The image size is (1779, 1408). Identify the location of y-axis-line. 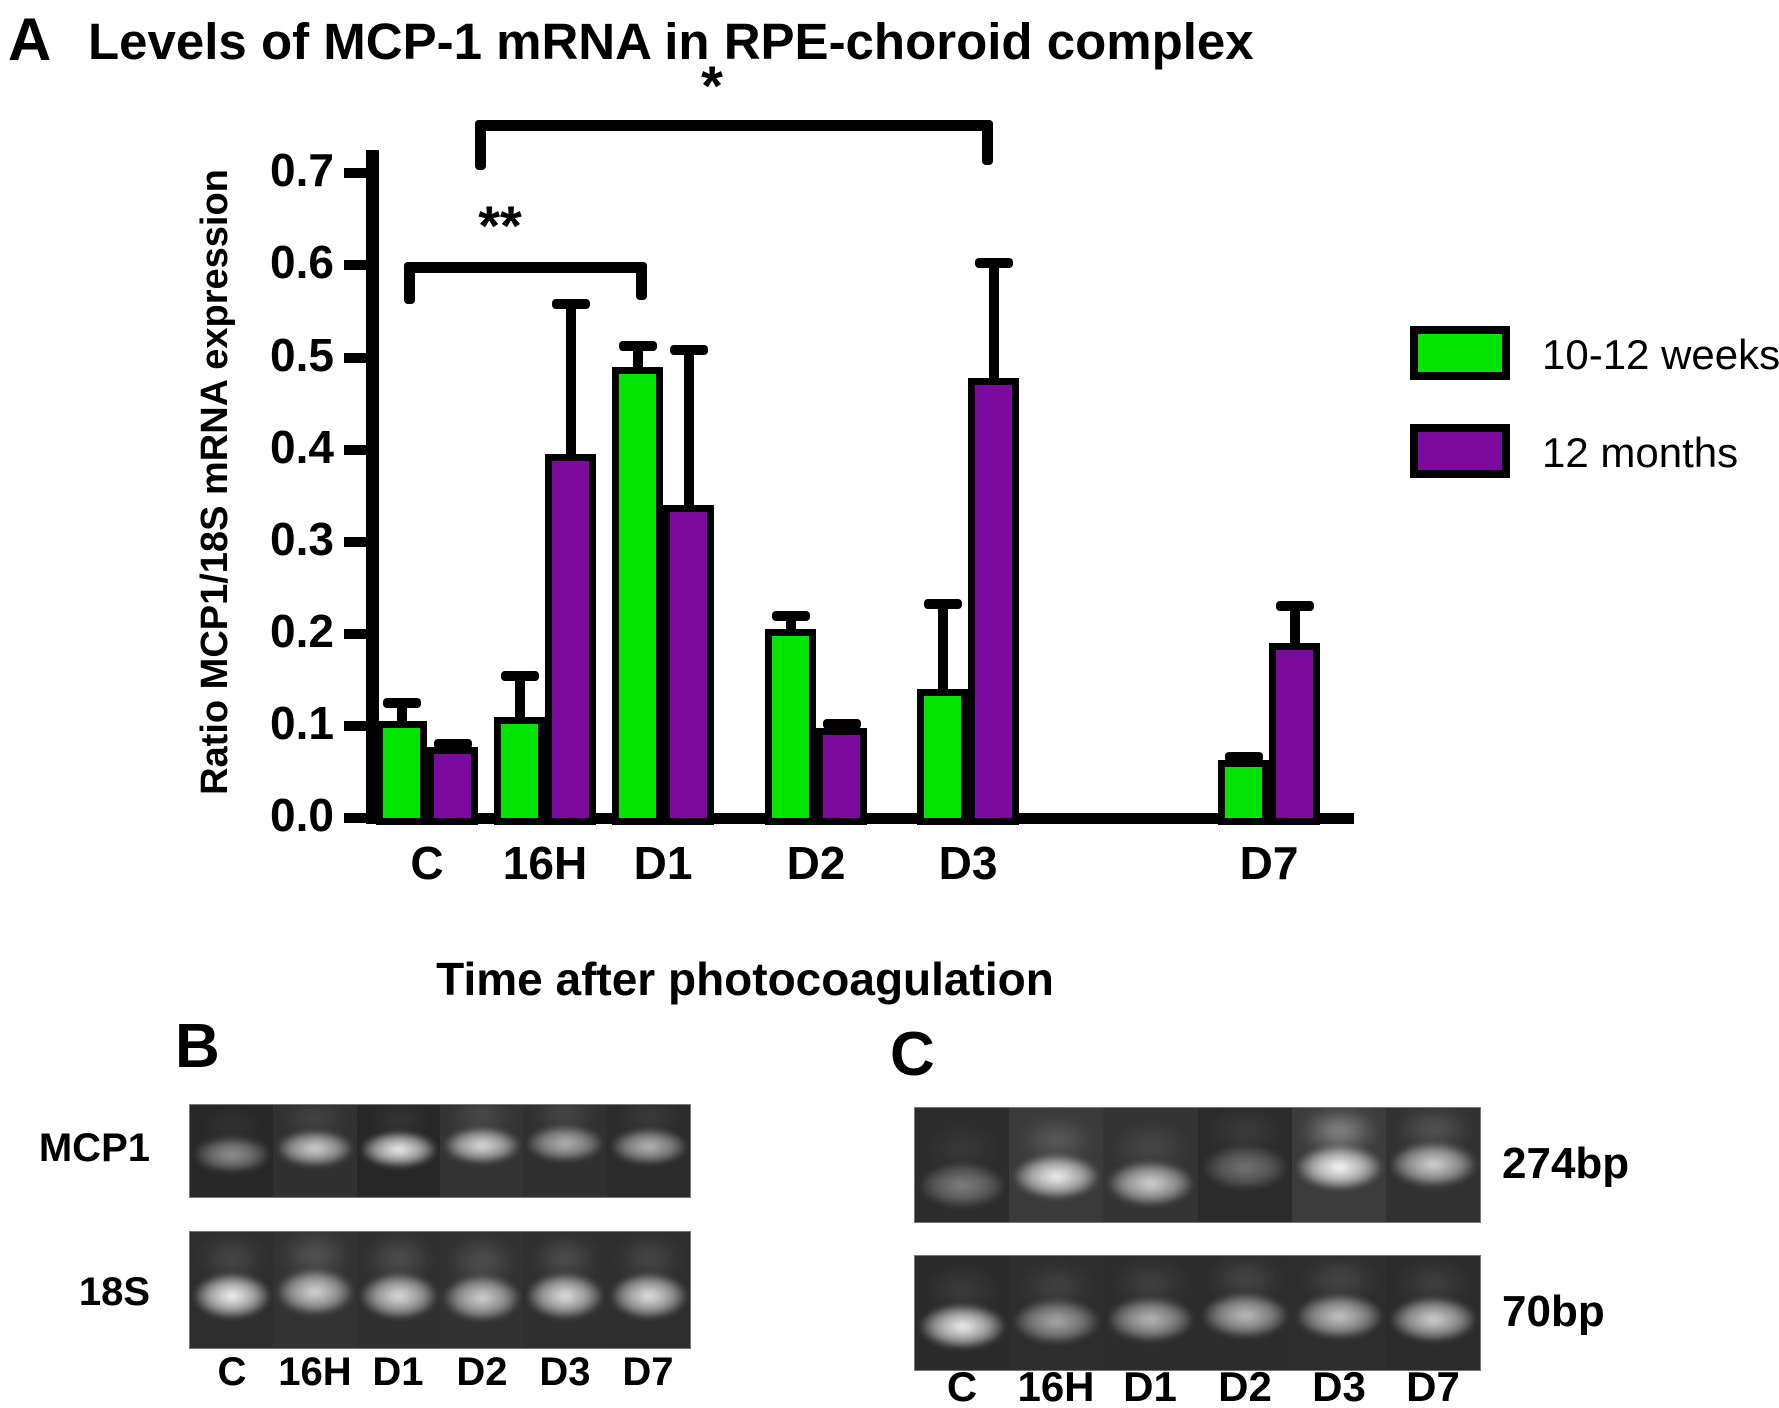
(372, 486).